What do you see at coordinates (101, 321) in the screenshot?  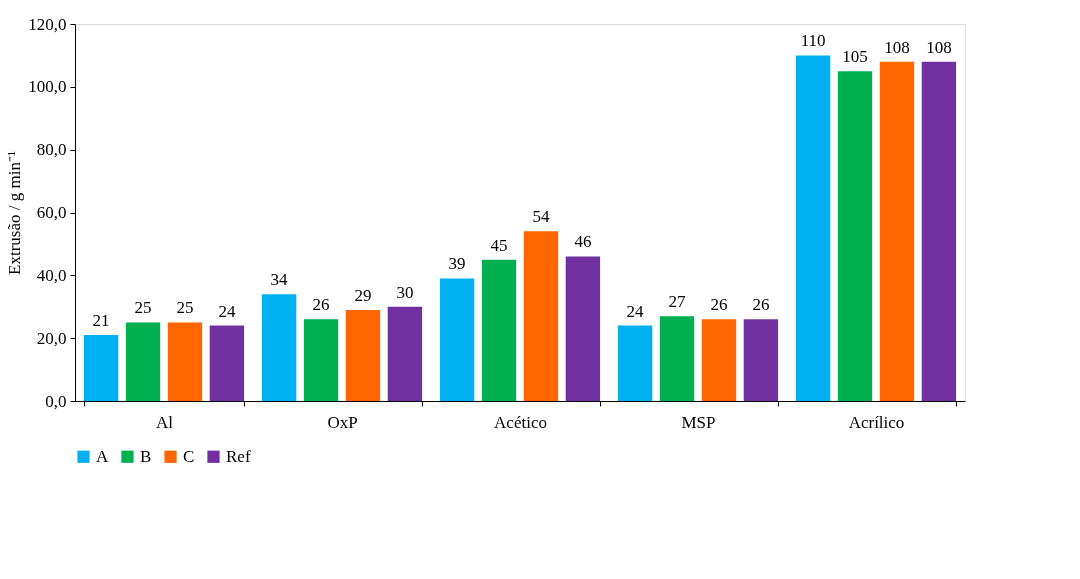 I see `data-label: 21` at bounding box center [101, 321].